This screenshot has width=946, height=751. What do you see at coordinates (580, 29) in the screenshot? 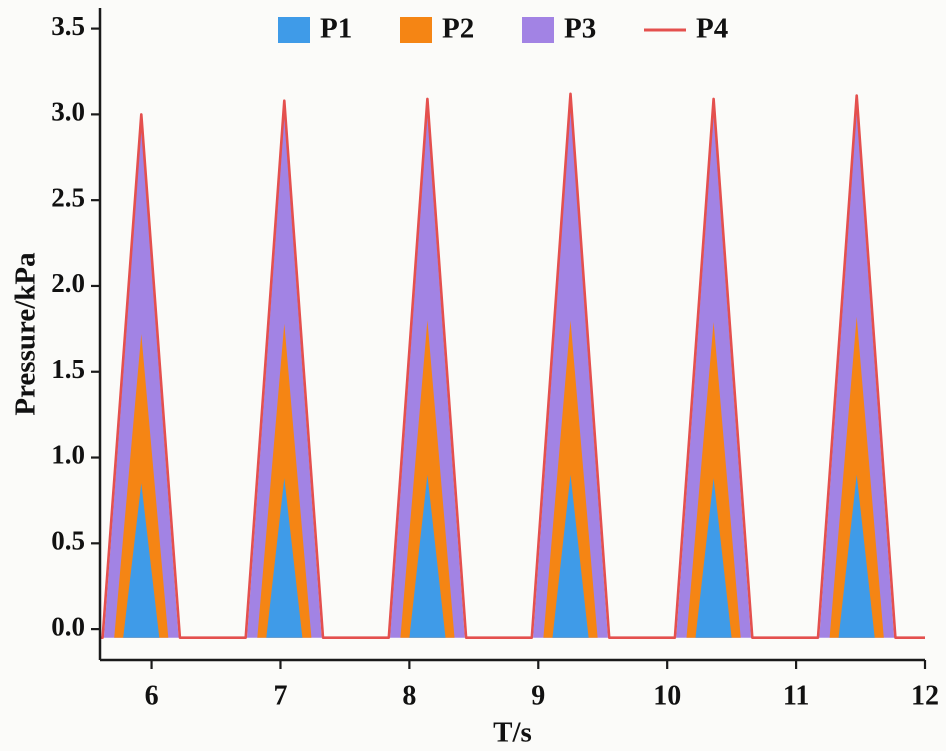
I see `legend-label-P3: P3` at bounding box center [580, 29].